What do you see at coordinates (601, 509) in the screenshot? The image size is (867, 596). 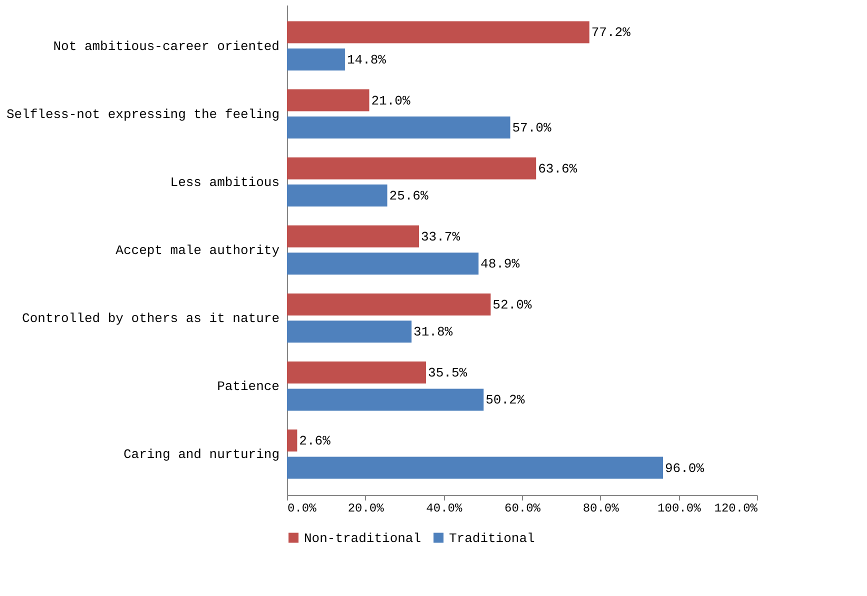 I see `x-tick-label: 80.0%` at bounding box center [601, 509].